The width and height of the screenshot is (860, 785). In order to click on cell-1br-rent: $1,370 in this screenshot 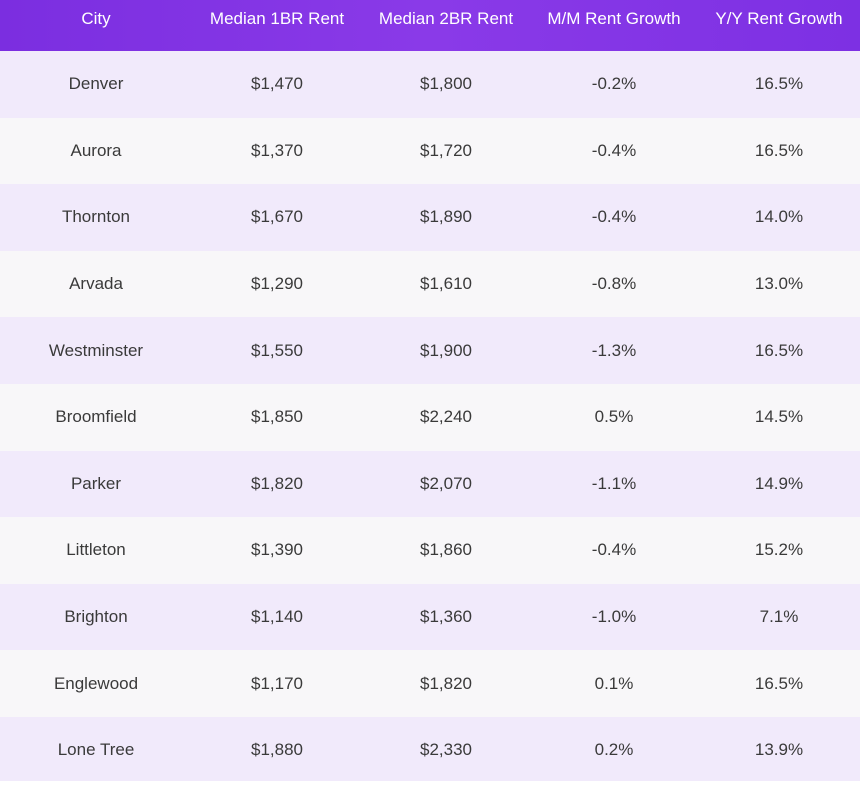, I will do `click(277, 150)`.